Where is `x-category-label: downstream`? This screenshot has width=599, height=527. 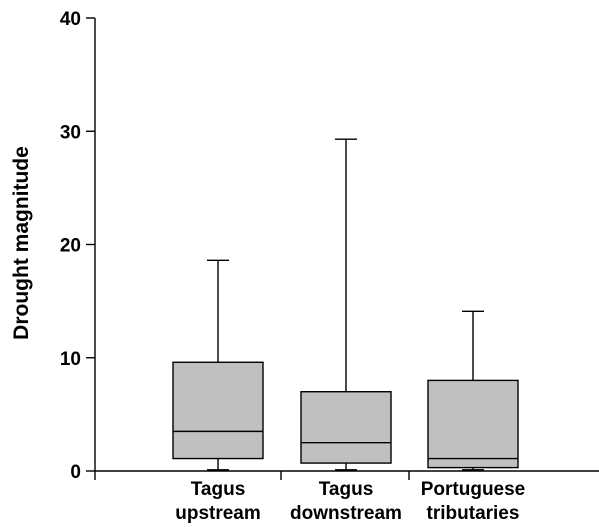
x-category-label: downstream is located at coordinates (346, 513).